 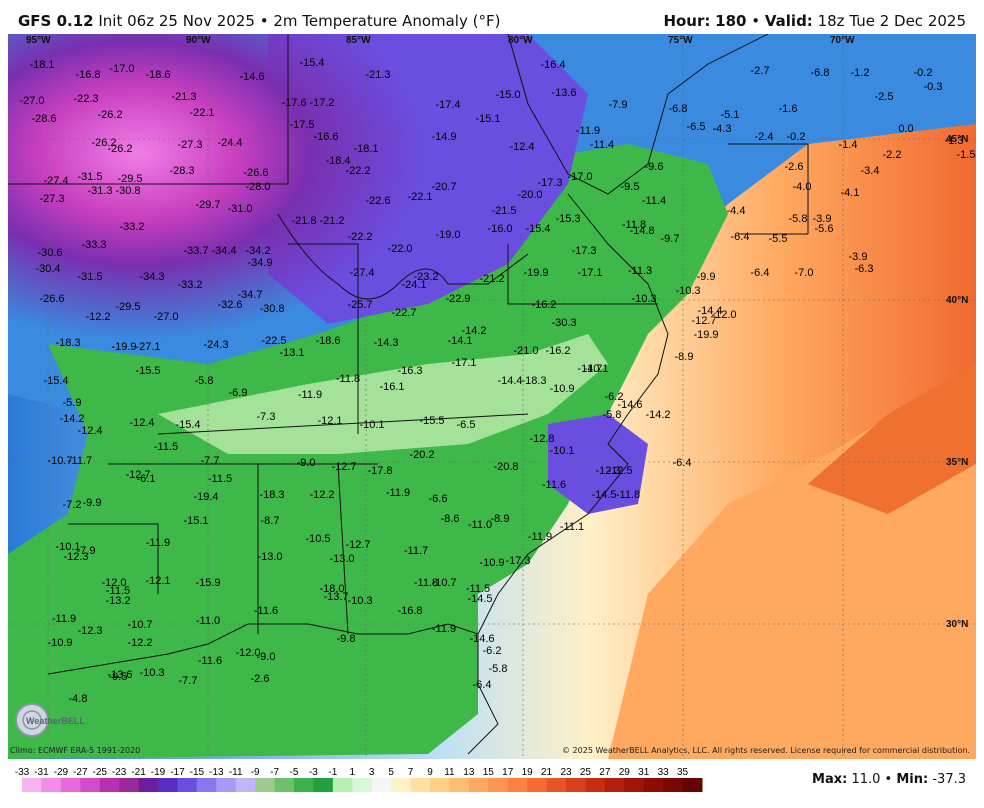 What do you see at coordinates (188, 681) in the screenshot?
I see `anomaly-value-label: -7.7` at bounding box center [188, 681].